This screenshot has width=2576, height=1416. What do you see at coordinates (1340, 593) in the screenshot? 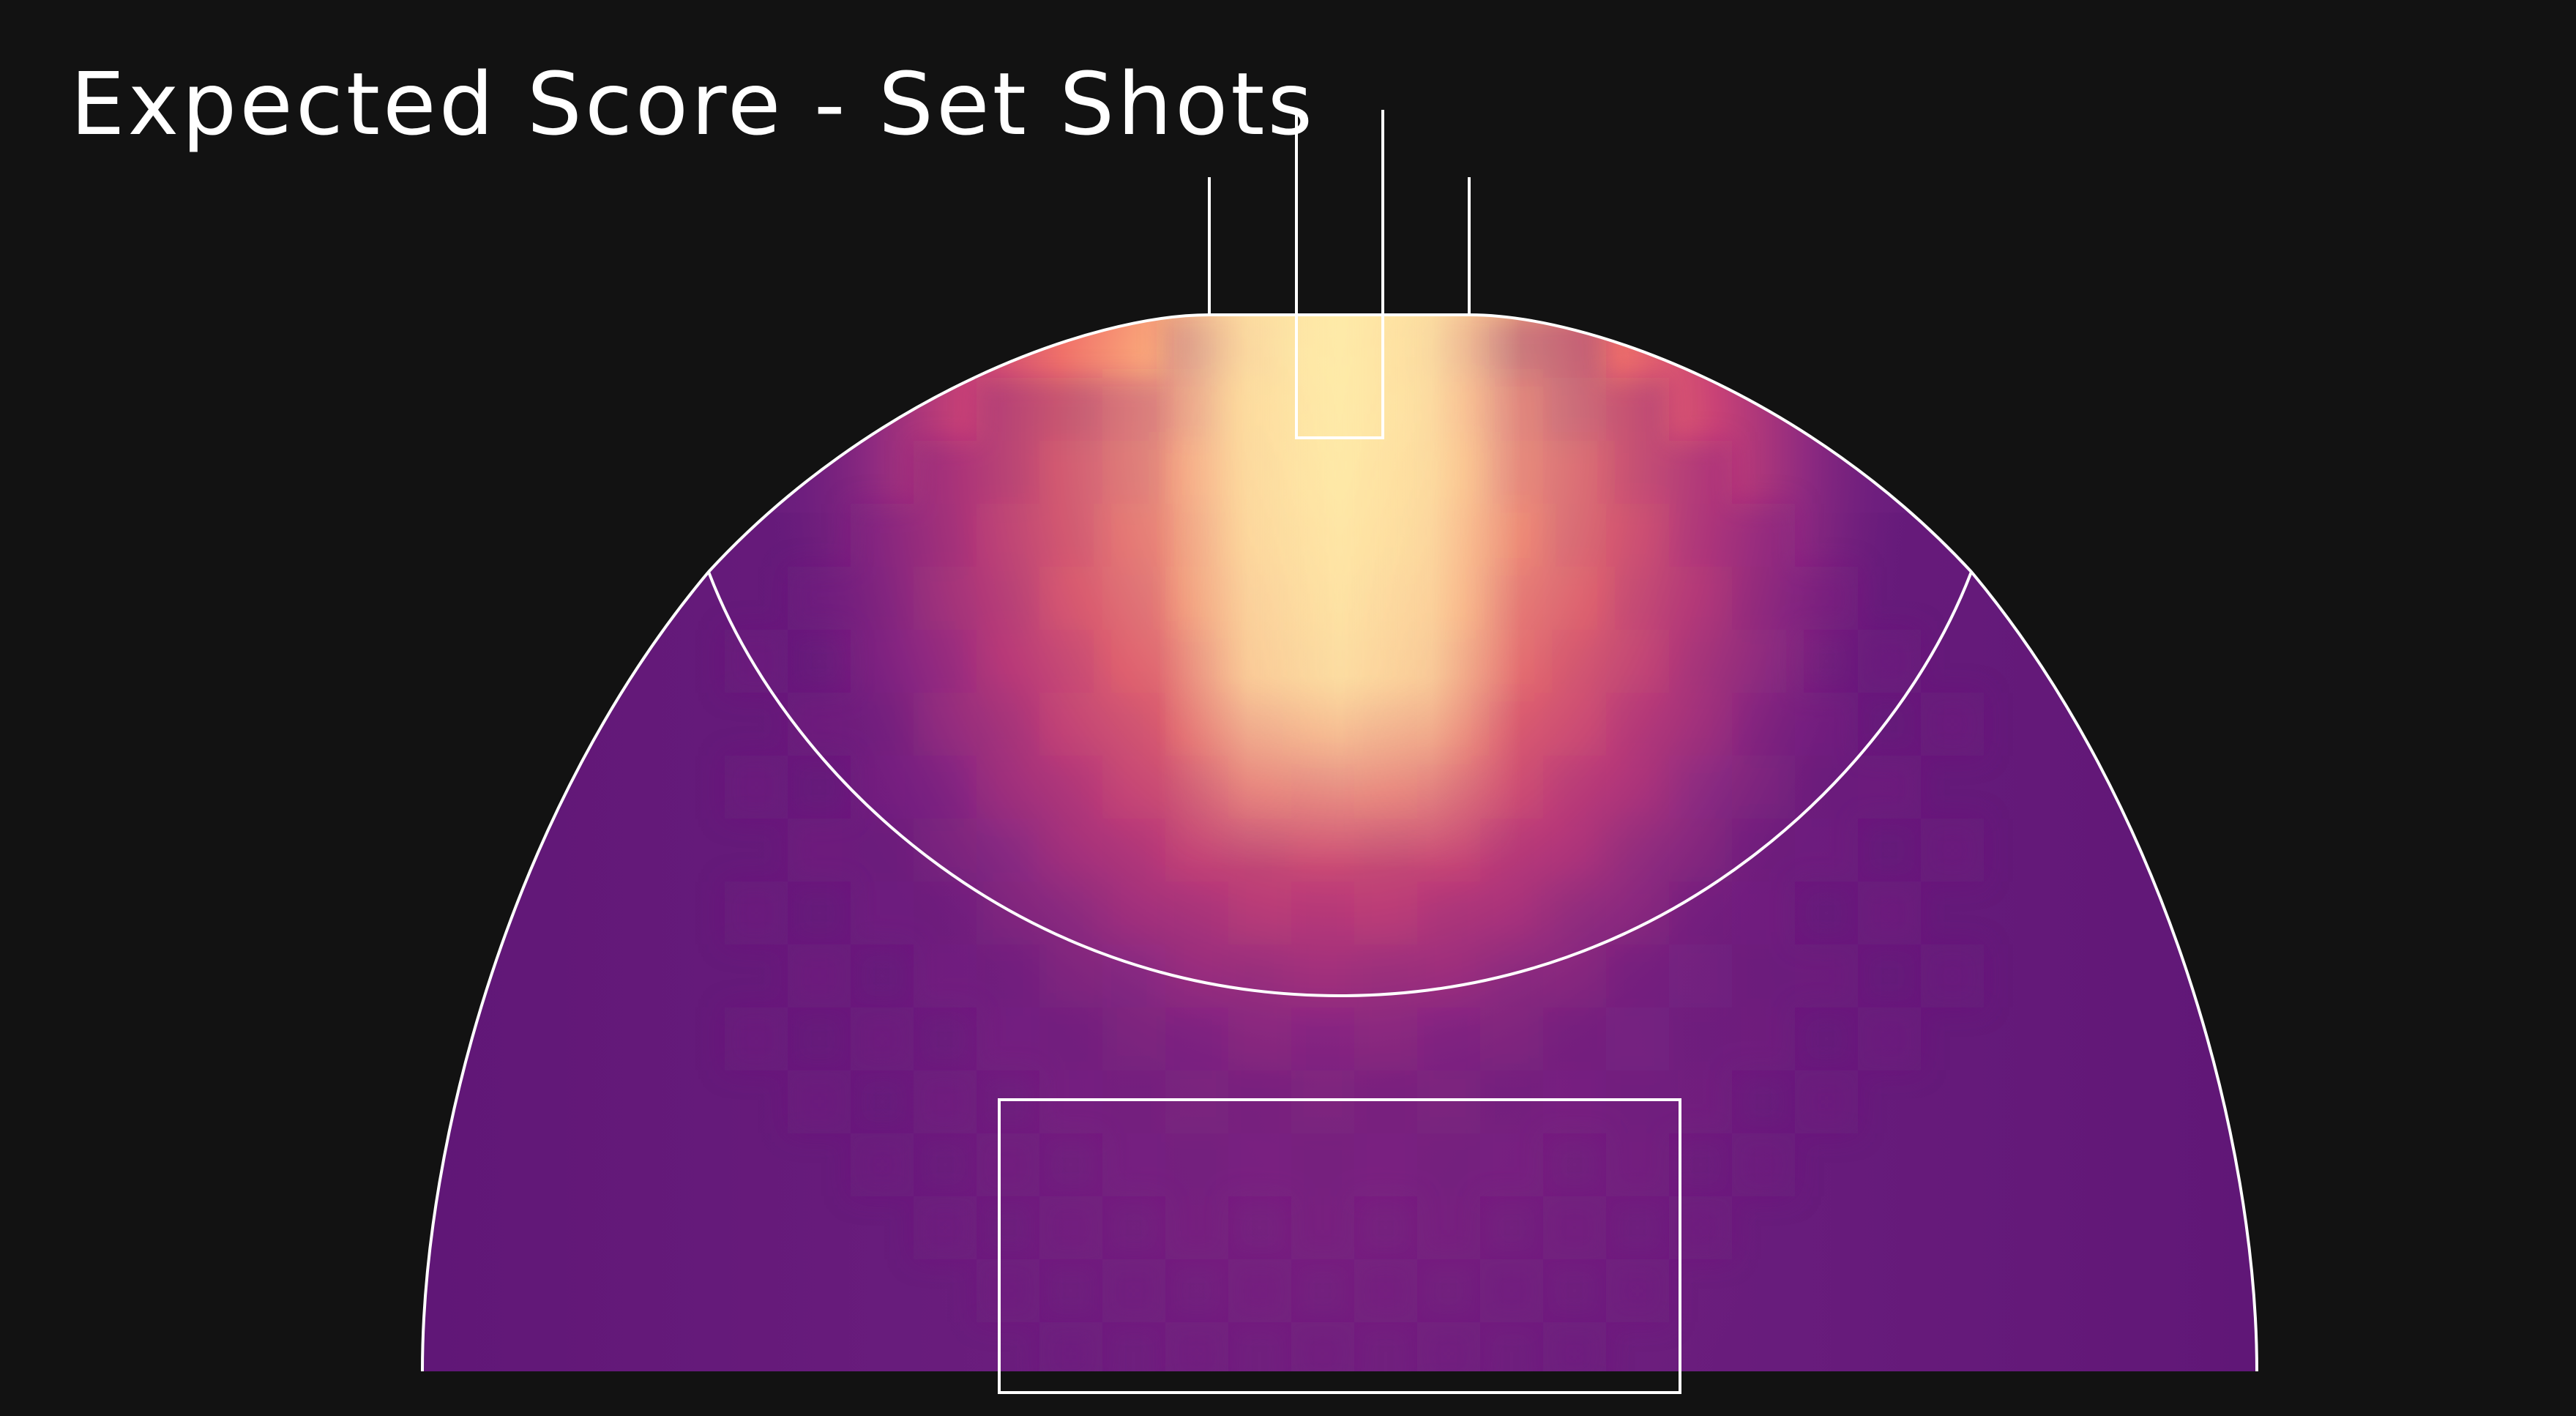
I see `heatmap-goal-column` at bounding box center [1340, 593].